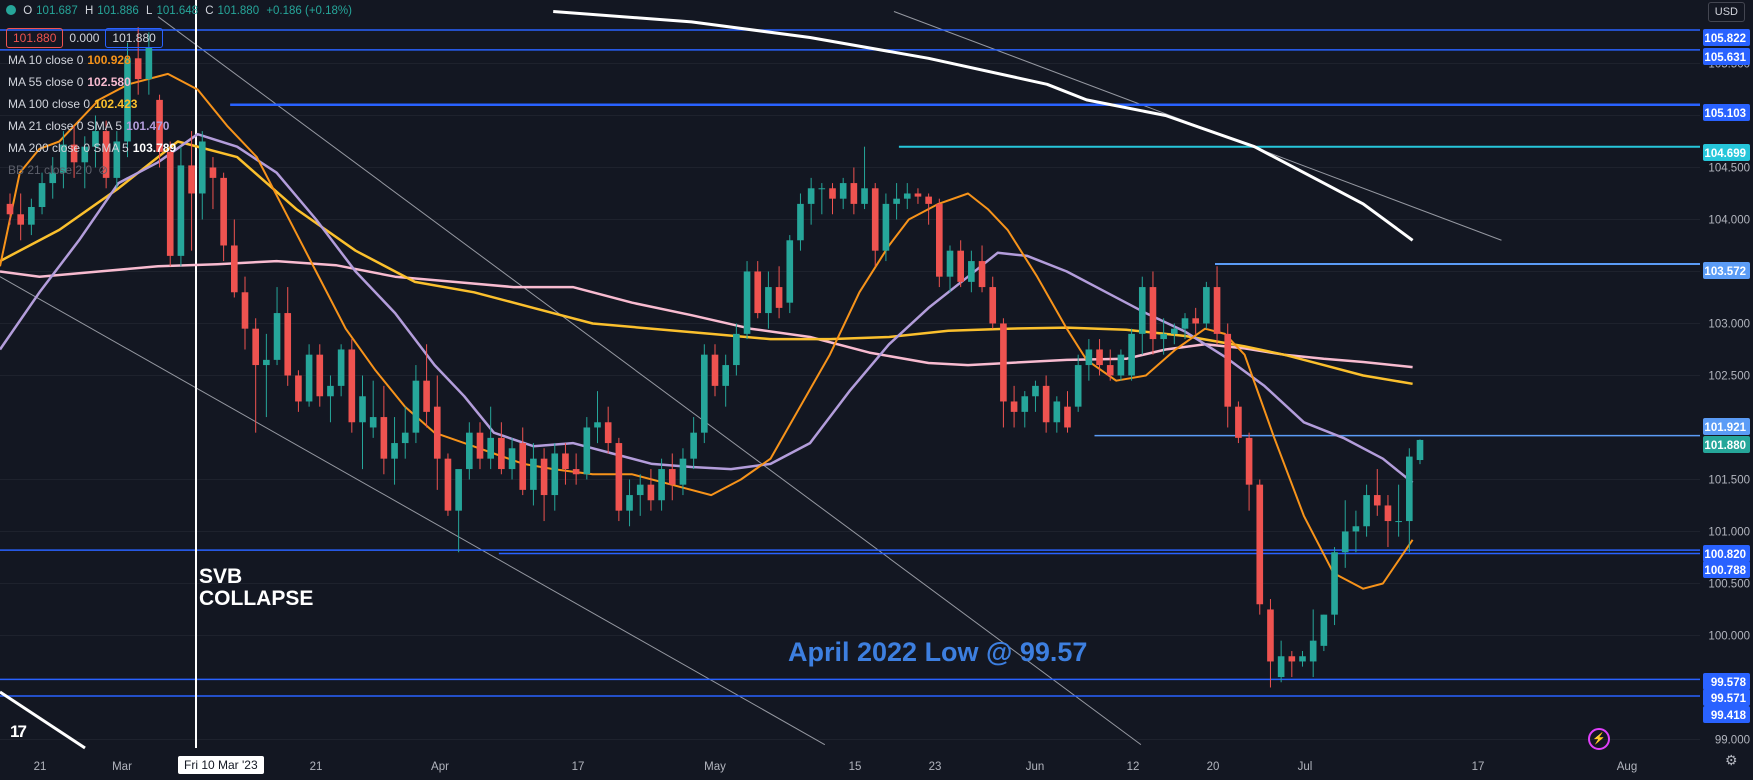 The height and width of the screenshot is (780, 1753). Describe the element at coordinates (43, 720) in the screenshot. I see `trendline-offscreen` at that location.